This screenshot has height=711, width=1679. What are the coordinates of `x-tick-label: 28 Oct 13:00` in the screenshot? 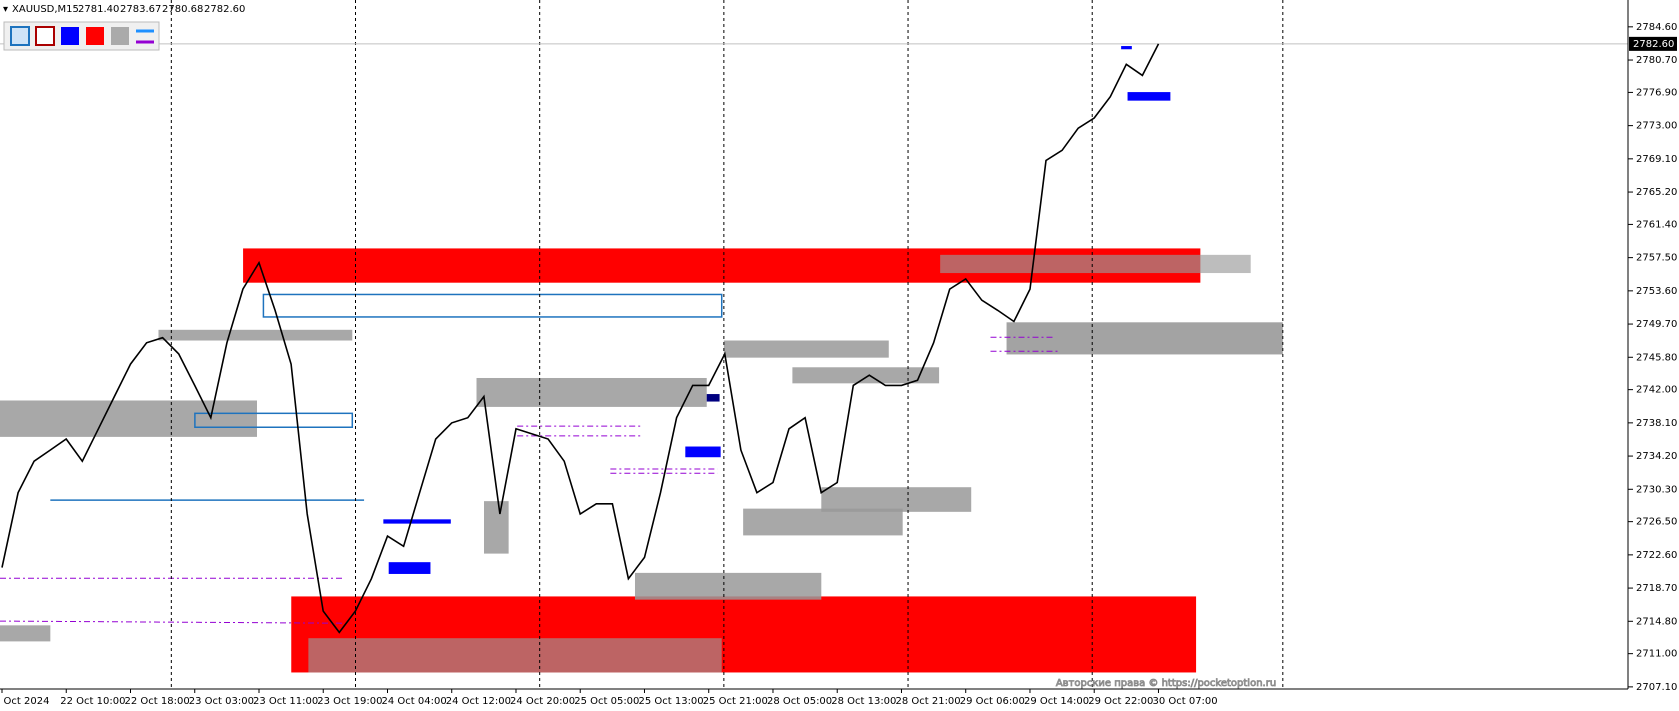 It's located at (863, 701).